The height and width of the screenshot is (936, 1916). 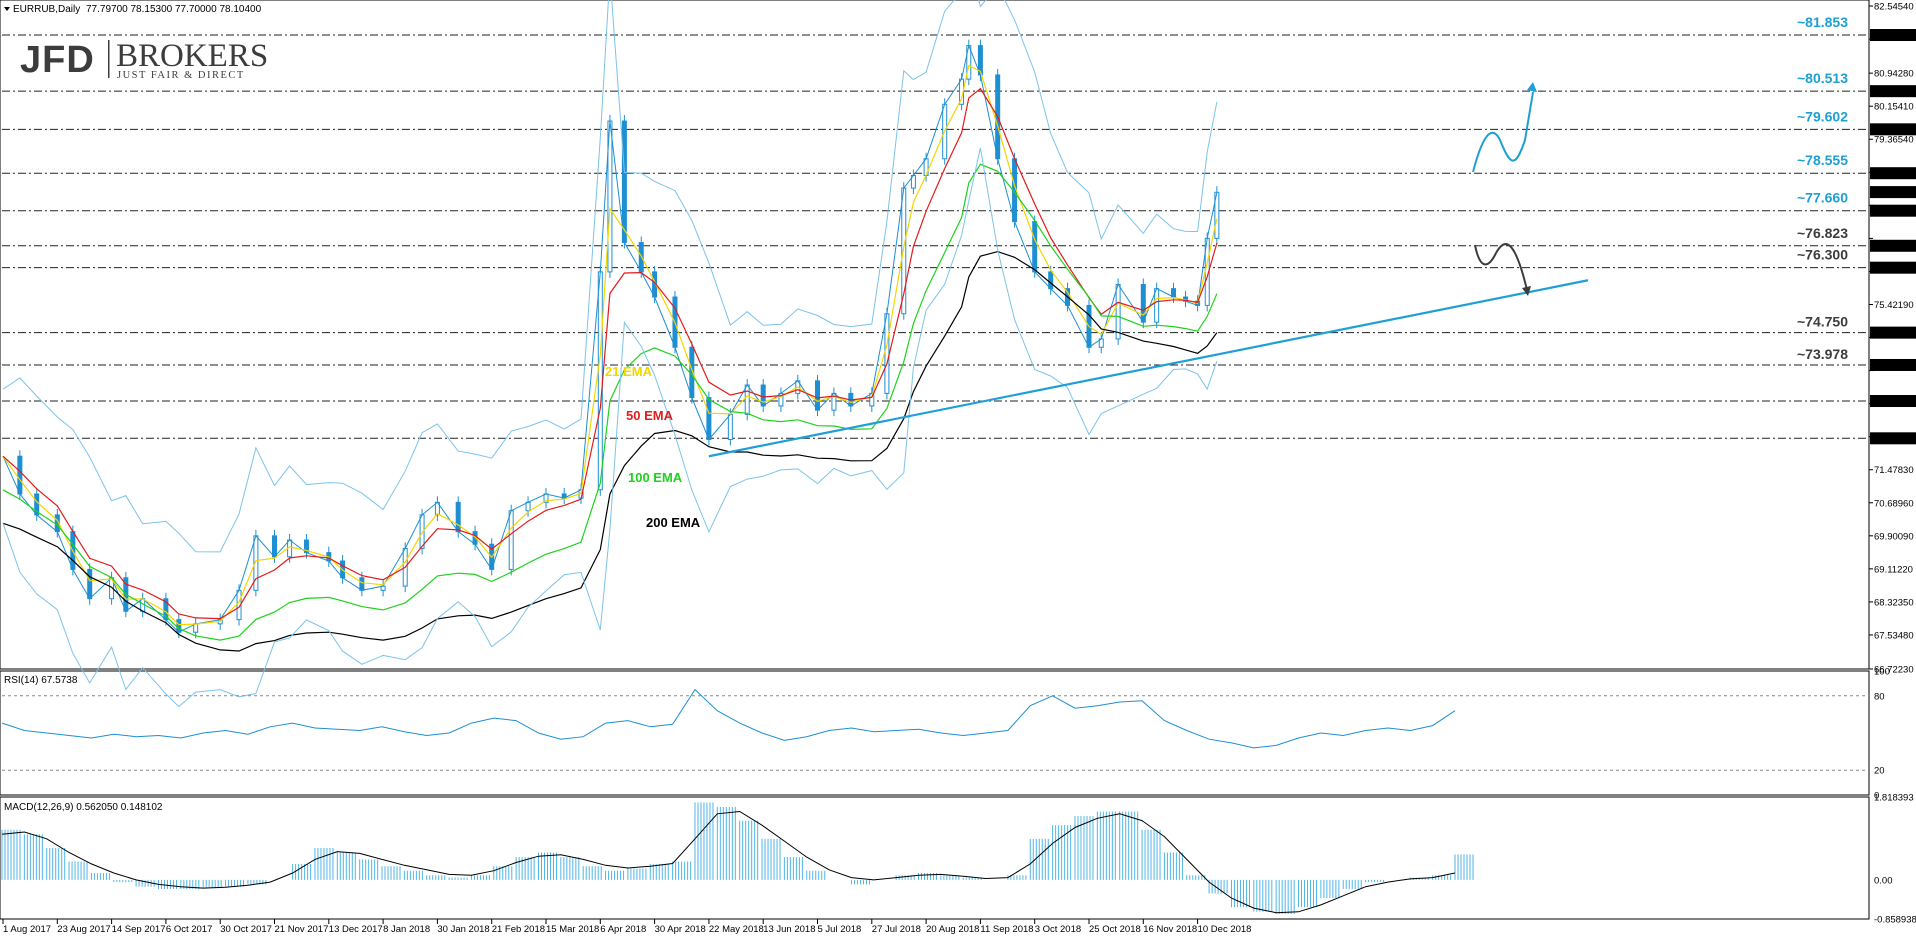 What do you see at coordinates (655, 477) in the screenshot?
I see `ema-label: 100 EMA` at bounding box center [655, 477].